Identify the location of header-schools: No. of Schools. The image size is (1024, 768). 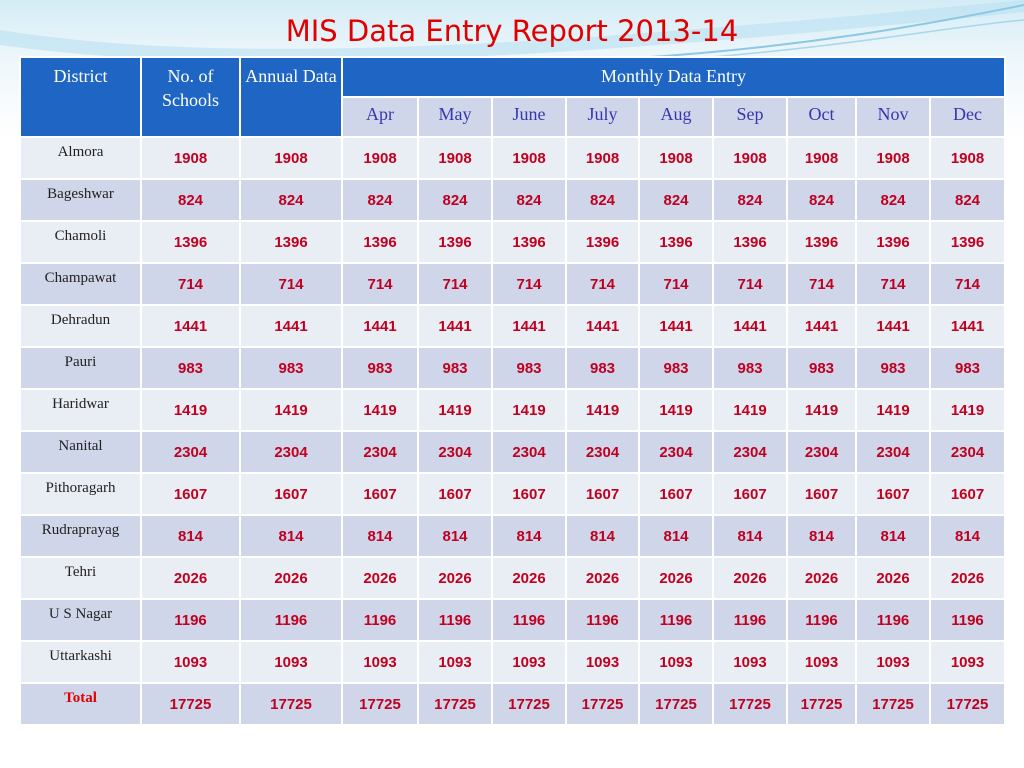
(190, 97).